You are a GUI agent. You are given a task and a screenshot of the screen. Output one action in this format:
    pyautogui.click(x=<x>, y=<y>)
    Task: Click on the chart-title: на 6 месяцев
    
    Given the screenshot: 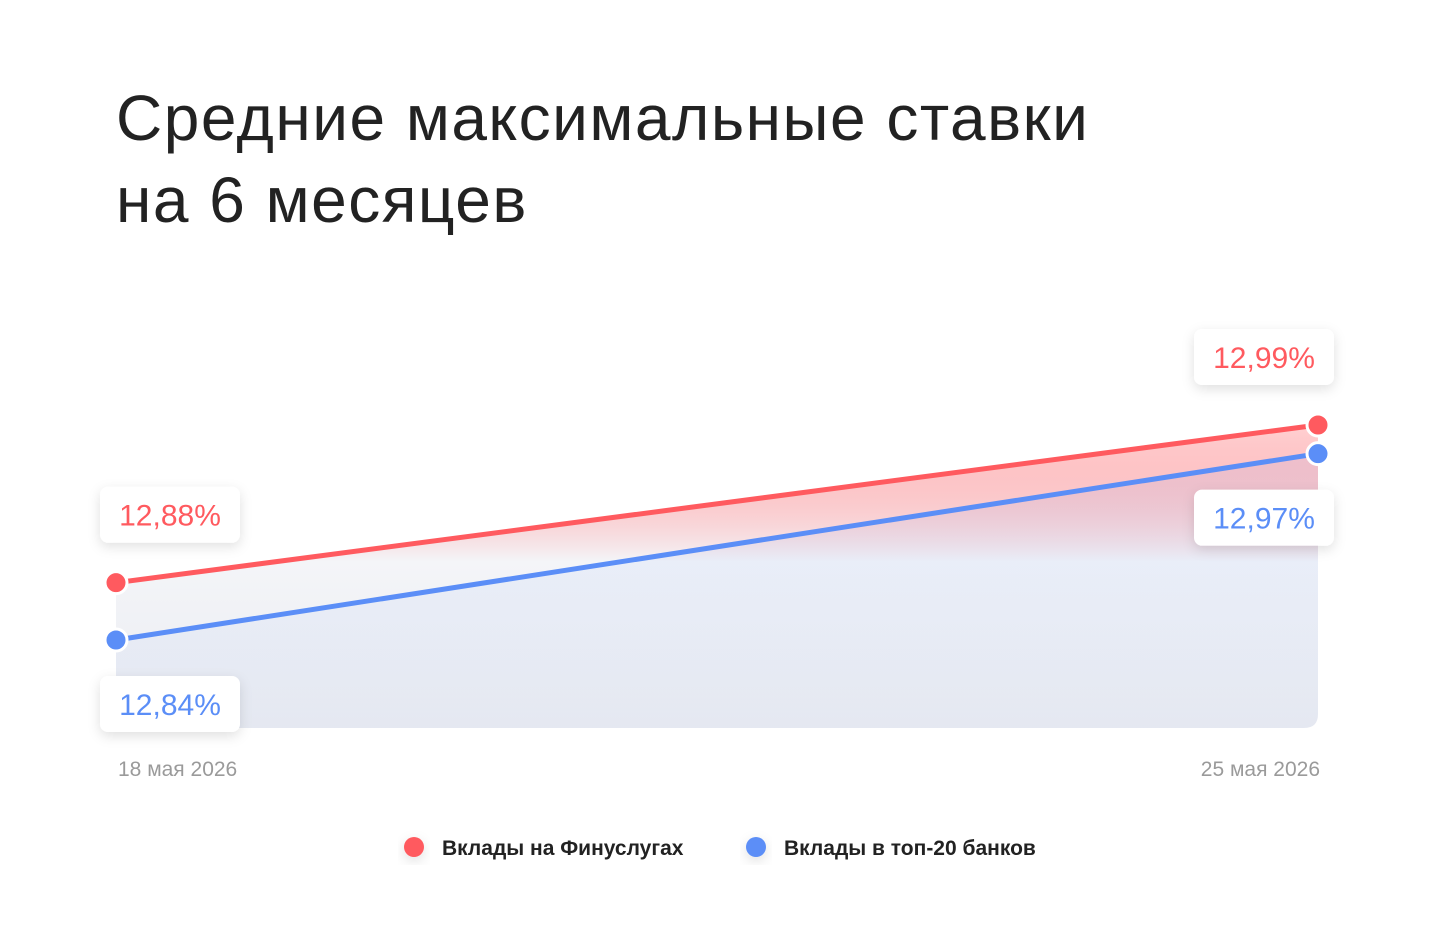 What is the action you would take?
    pyautogui.click(x=322, y=200)
    